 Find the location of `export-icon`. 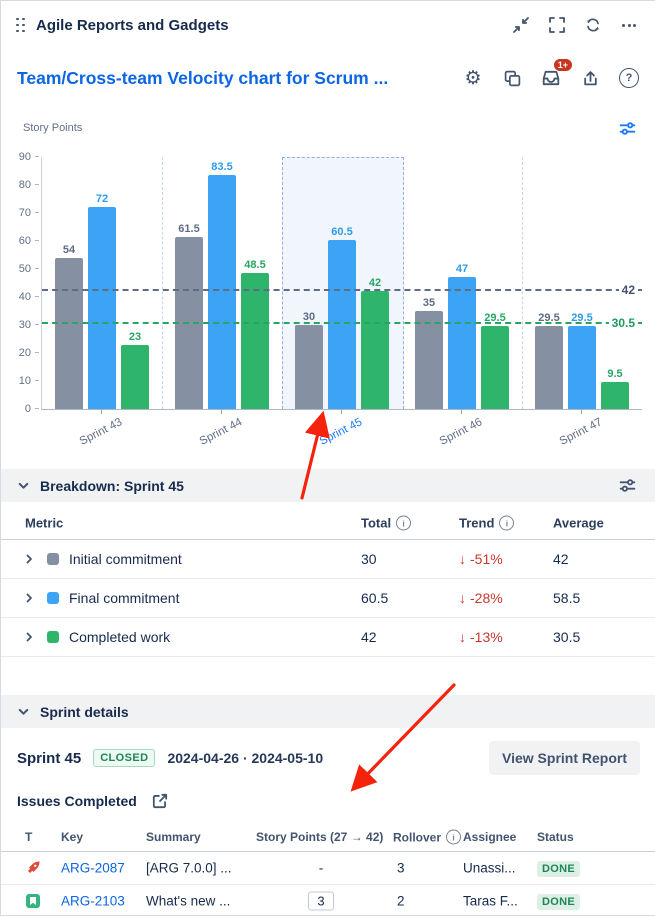

export-icon is located at coordinates (590, 78).